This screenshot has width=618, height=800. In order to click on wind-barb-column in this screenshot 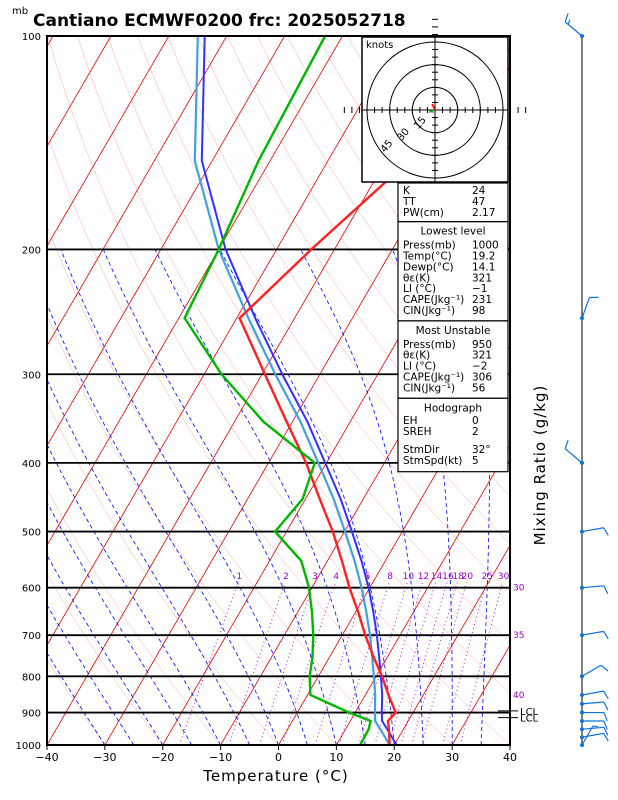, I will do `click(586, 380)`.